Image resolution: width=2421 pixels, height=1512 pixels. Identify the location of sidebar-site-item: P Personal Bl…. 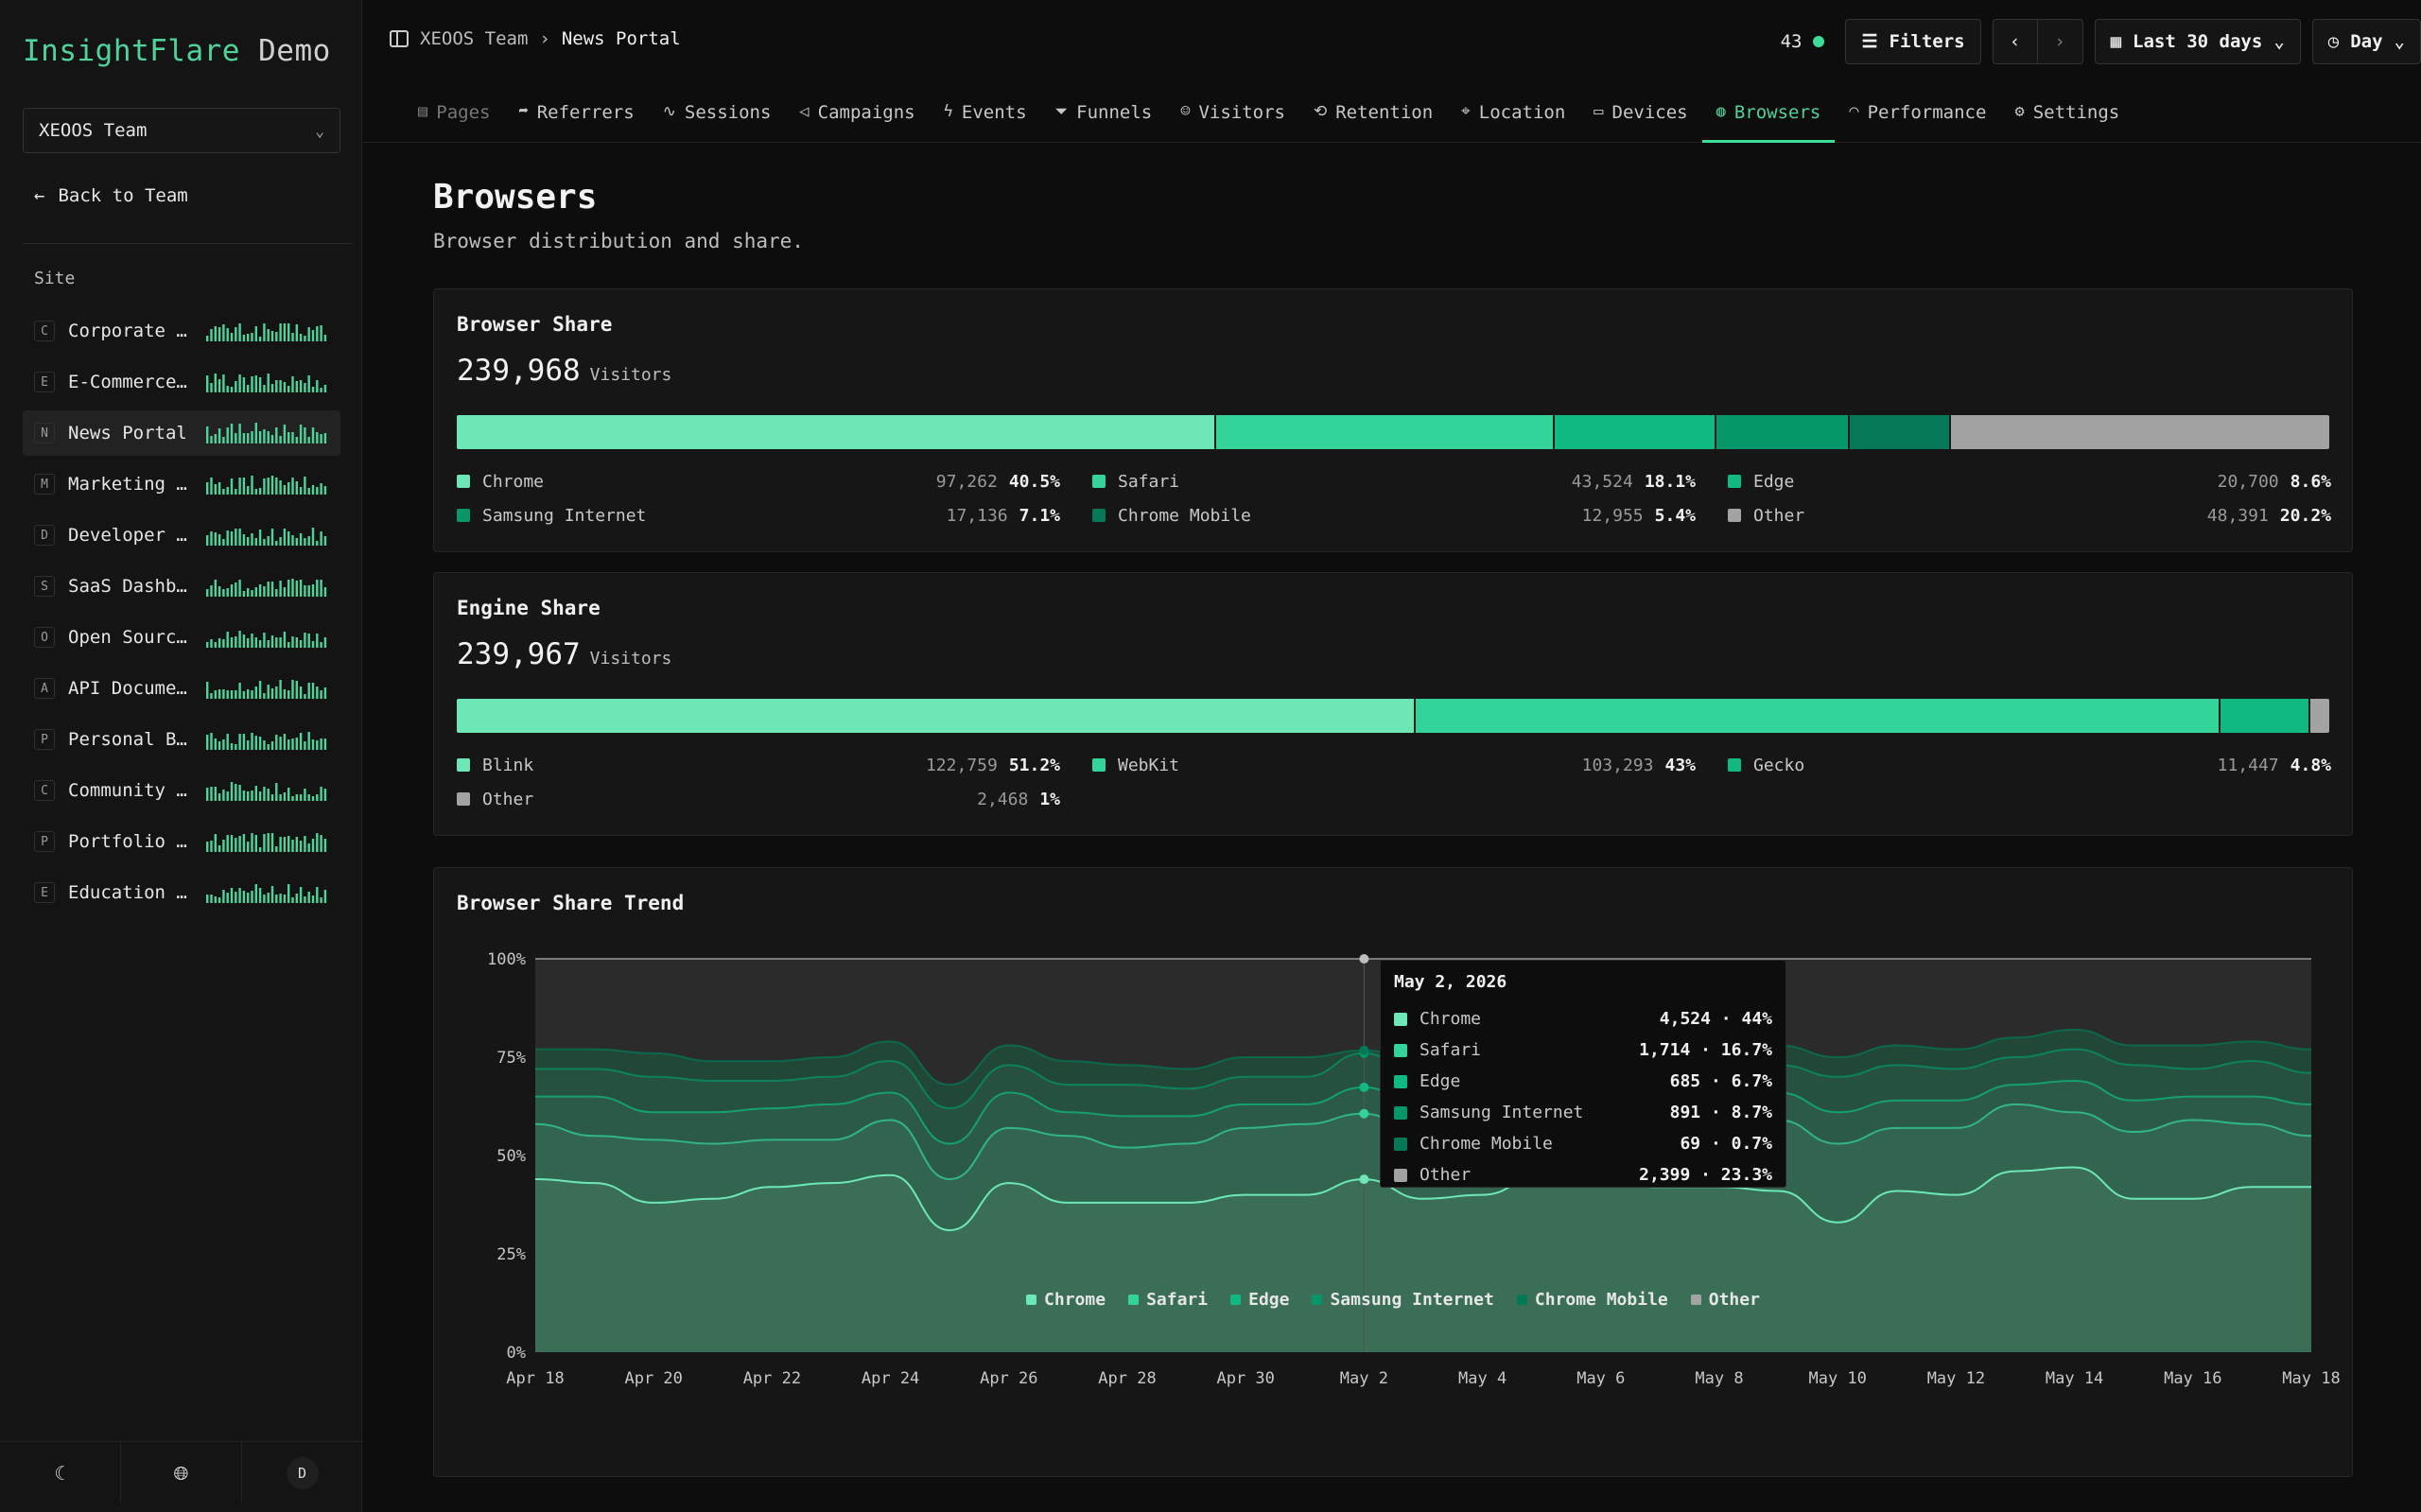
(181, 740).